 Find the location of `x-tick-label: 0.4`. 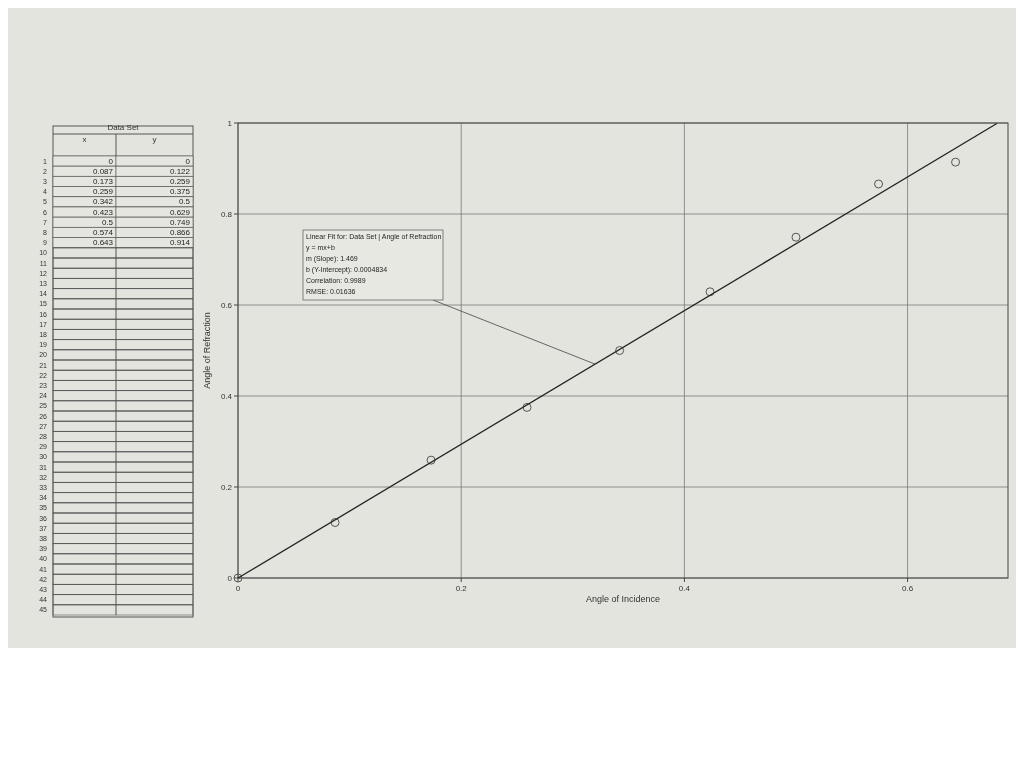

x-tick-label: 0.4 is located at coordinates (684, 588).